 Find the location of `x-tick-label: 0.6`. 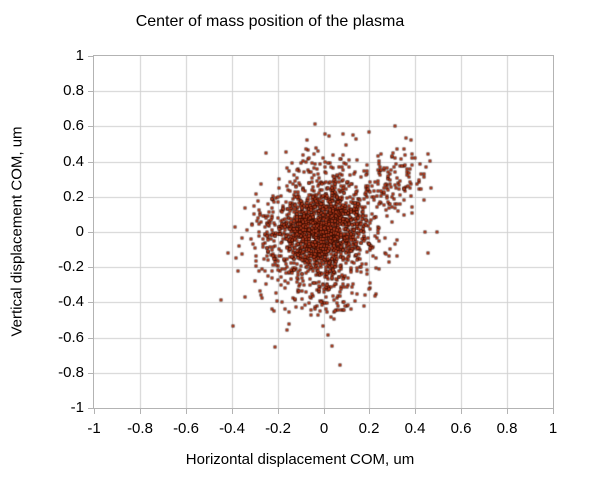

x-tick-label: 0.6 is located at coordinates (461, 428).